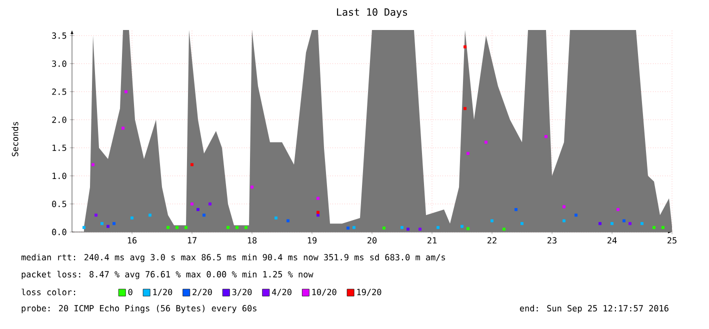  I want to click on legend-title: loss color:, so click(49, 292).